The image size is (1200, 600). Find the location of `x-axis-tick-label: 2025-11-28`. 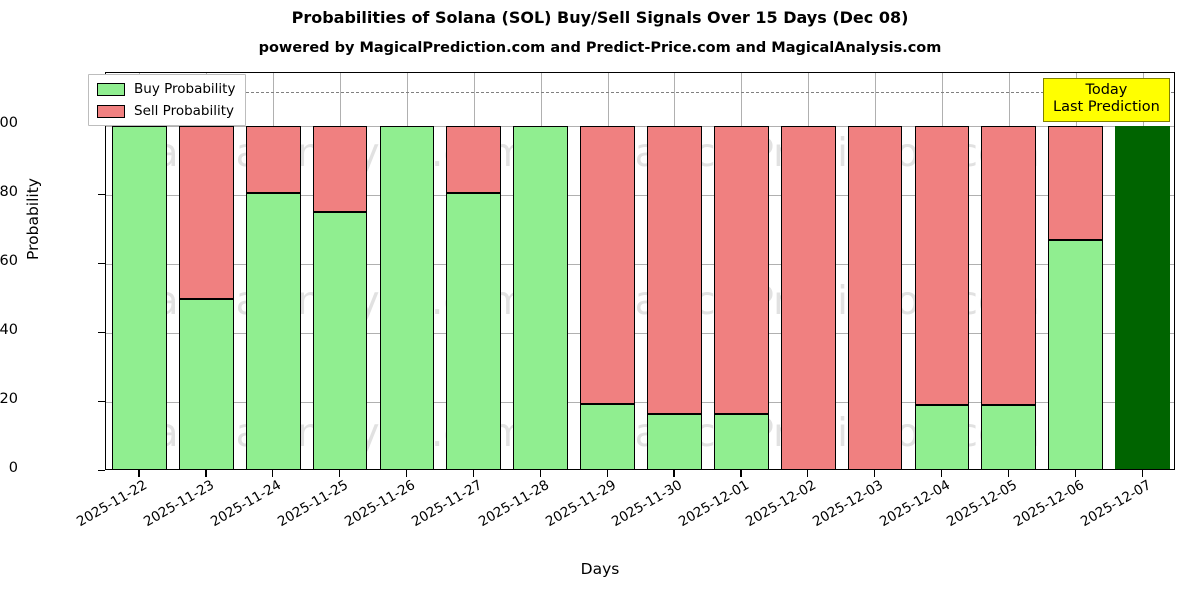

x-axis-tick-label: 2025-11-28 is located at coordinates (513, 504).